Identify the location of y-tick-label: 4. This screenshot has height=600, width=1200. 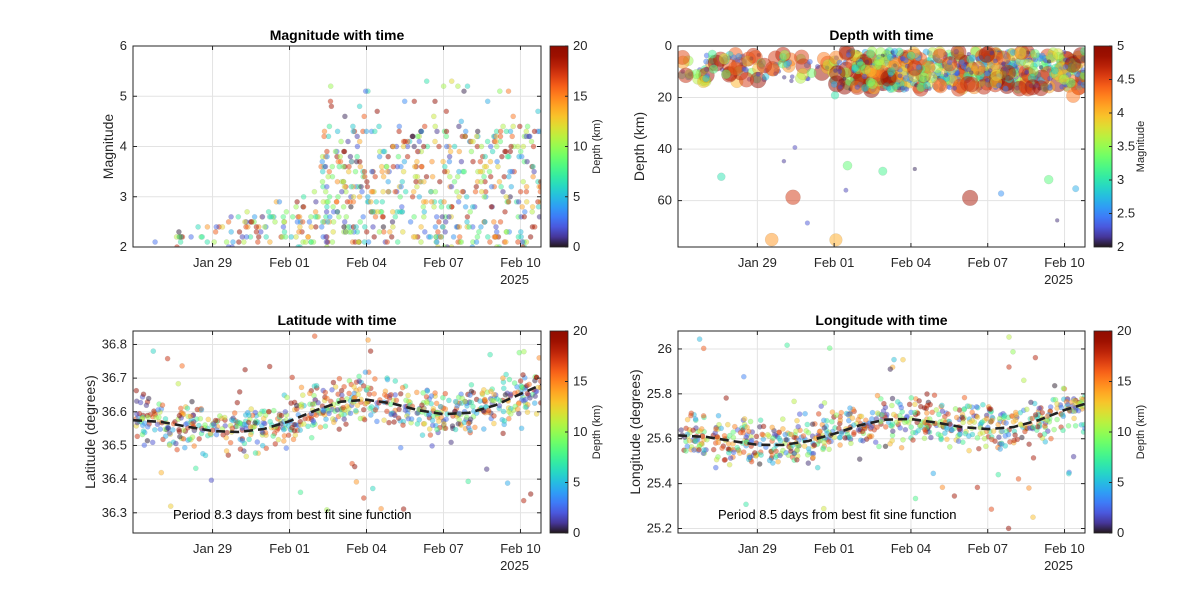
(123, 146).